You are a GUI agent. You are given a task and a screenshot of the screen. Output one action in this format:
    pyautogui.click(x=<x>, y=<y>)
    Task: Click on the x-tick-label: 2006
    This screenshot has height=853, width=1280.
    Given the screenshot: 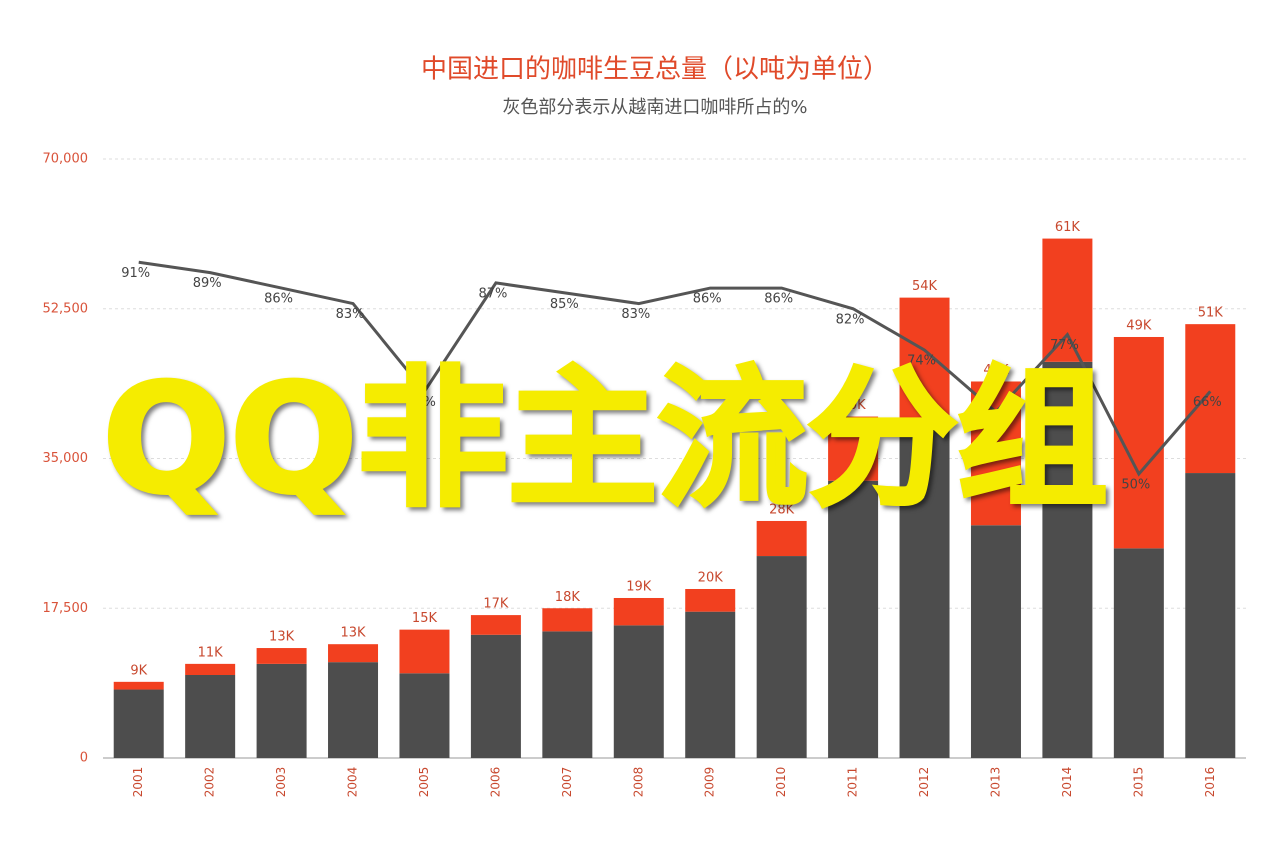 What is the action you would take?
    pyautogui.click(x=495, y=782)
    